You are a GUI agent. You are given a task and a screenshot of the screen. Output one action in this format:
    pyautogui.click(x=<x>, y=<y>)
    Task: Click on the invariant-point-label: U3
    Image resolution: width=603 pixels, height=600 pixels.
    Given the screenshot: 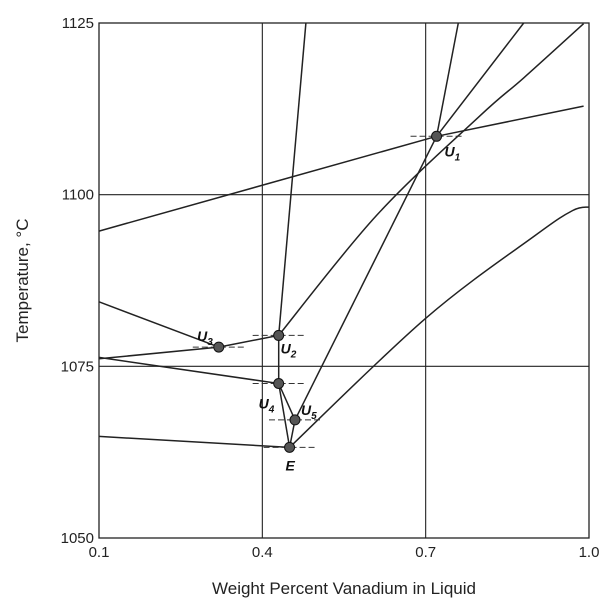 What is the action you would take?
    pyautogui.click(x=205, y=338)
    